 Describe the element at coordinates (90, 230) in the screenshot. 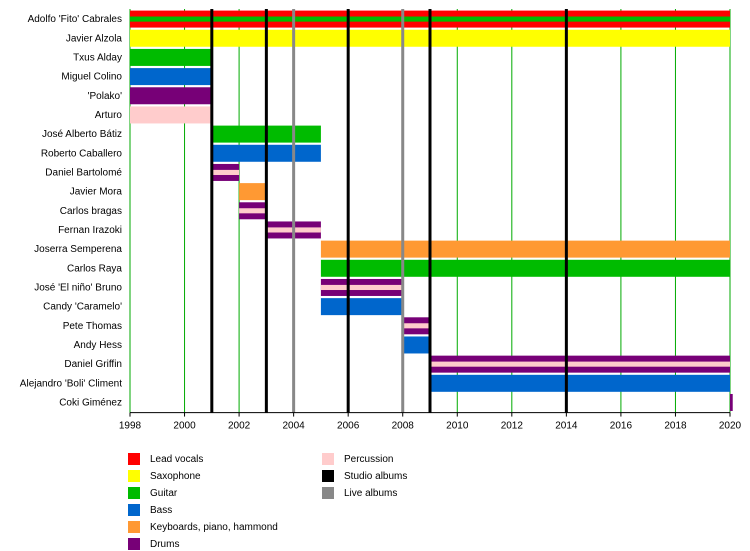

I see `member-label: Fernan Irazoki` at that location.